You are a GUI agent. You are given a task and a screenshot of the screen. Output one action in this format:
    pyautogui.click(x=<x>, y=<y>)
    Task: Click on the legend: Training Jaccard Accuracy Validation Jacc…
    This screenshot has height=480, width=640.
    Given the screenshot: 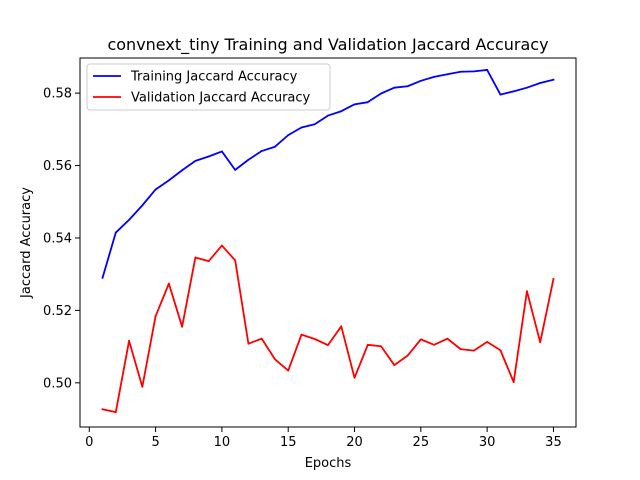 What is the action you would take?
    pyautogui.click(x=208, y=87)
    